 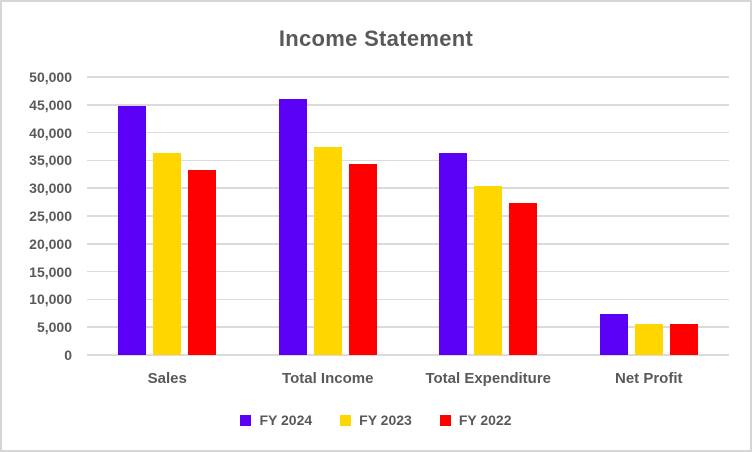 What do you see at coordinates (453, 253) in the screenshot?
I see `bar-fy-2024-total-expenditure` at bounding box center [453, 253].